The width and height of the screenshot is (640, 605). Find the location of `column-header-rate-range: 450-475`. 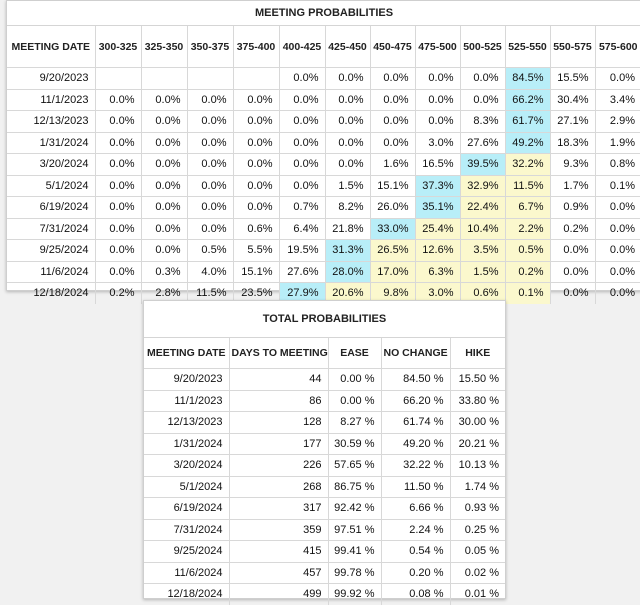

column-header-rate-range: 450-475 is located at coordinates (393, 47).